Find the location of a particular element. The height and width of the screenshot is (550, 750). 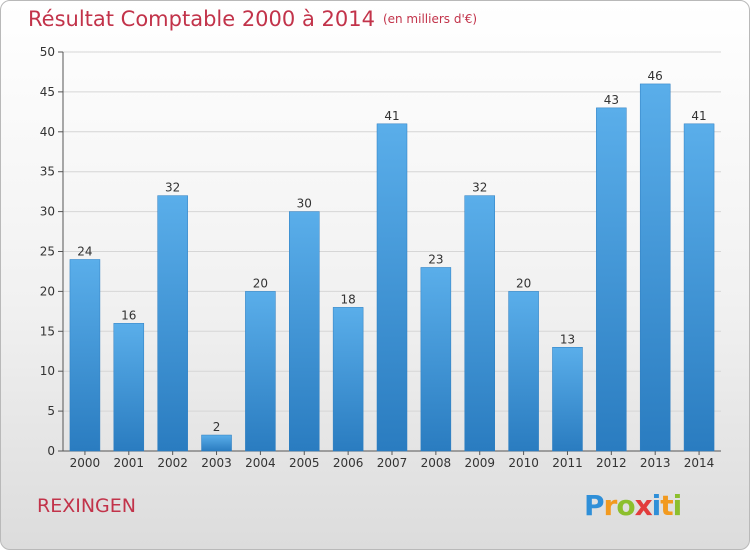

data-label-2013: 46 is located at coordinates (655, 76).